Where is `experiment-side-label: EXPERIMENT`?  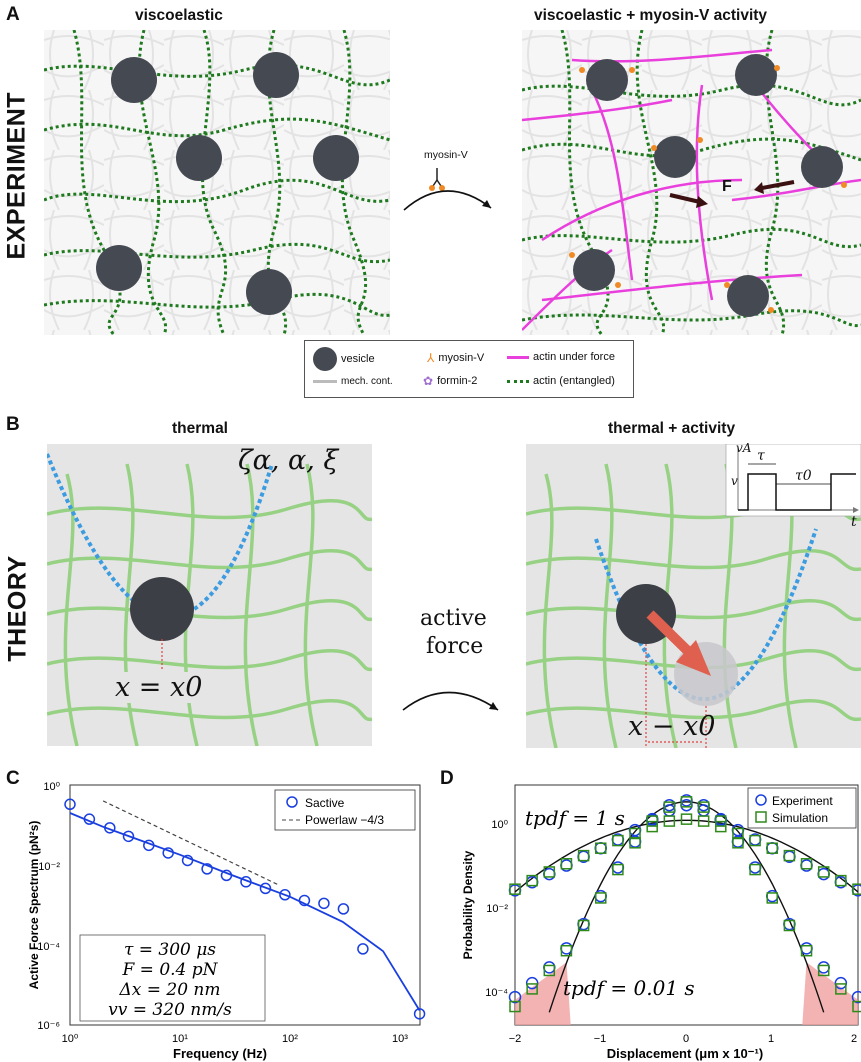
experiment-side-label: EXPERIMENT is located at coordinates (16, 175).